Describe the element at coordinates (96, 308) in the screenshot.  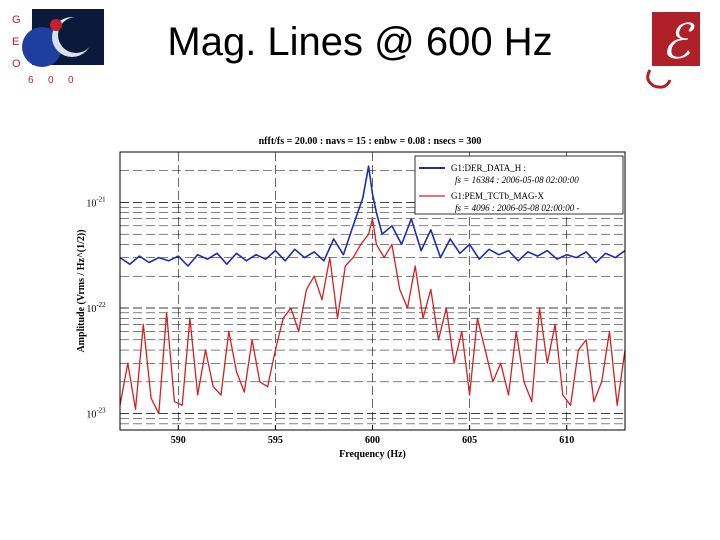
I see `y-tick-label: 10-22` at that location.